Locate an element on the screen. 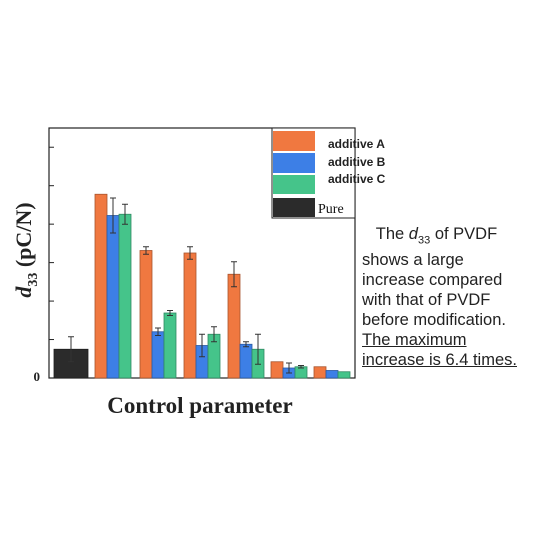 The height and width of the screenshot is (560, 560). x-axis-label: Control parameter is located at coordinates (199, 405).